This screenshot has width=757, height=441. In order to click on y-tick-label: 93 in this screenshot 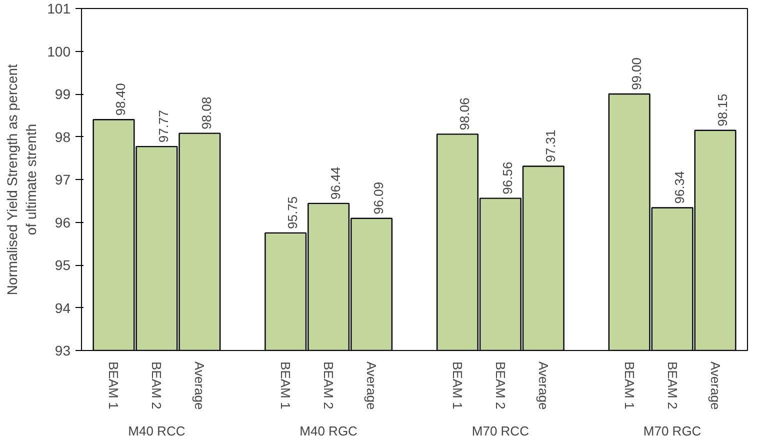, I will do `click(62, 350)`.